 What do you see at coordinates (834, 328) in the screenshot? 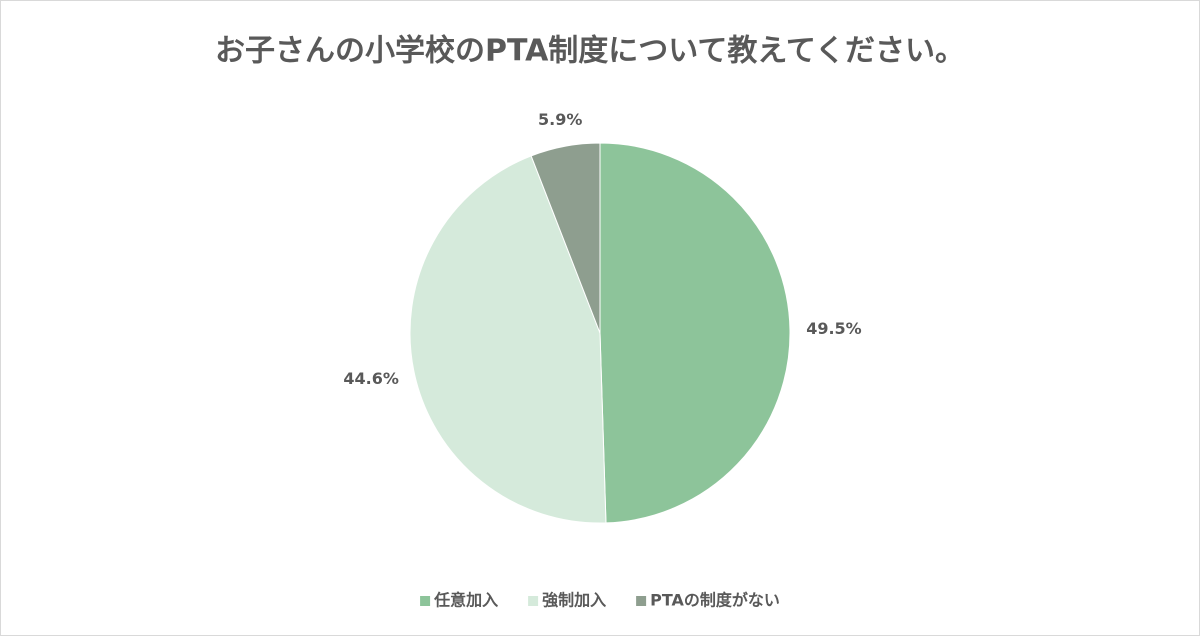
I see `data-label: 49.5%` at bounding box center [834, 328].